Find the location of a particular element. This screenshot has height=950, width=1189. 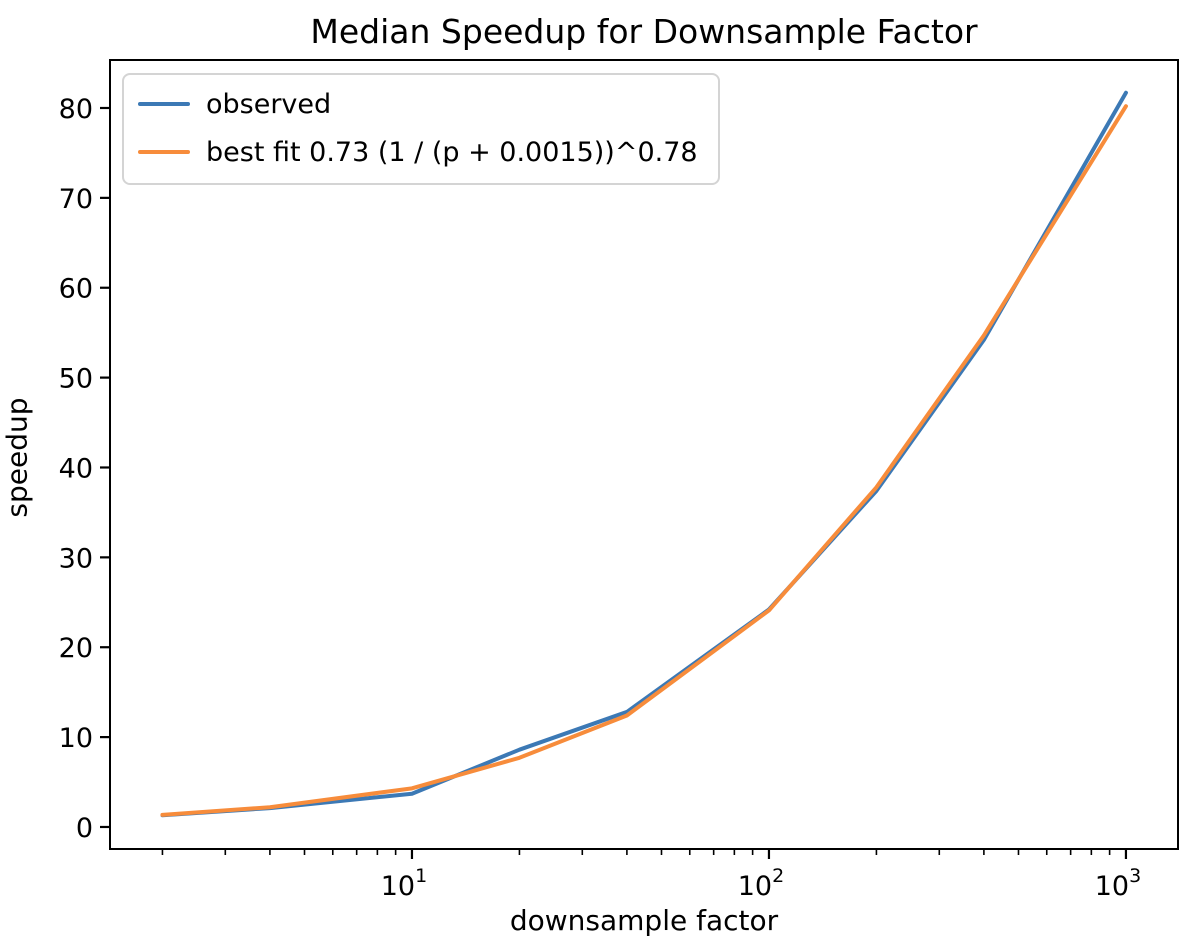

y-axis-tick-label: 20 is located at coordinates (76, 648).